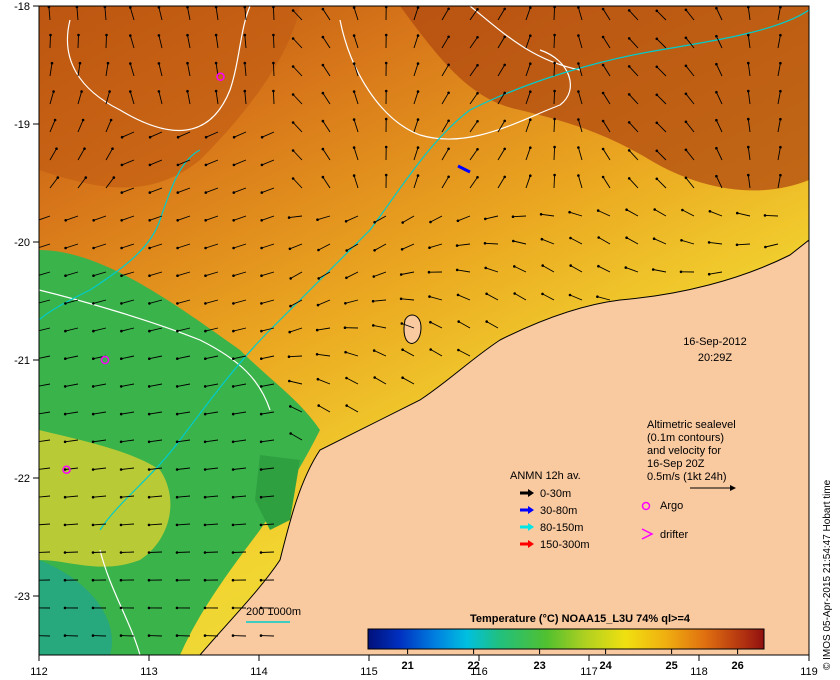  What do you see at coordinates (531, 510) in the screenshot?
I see `anmn-legend-arrowhead` at bounding box center [531, 510].